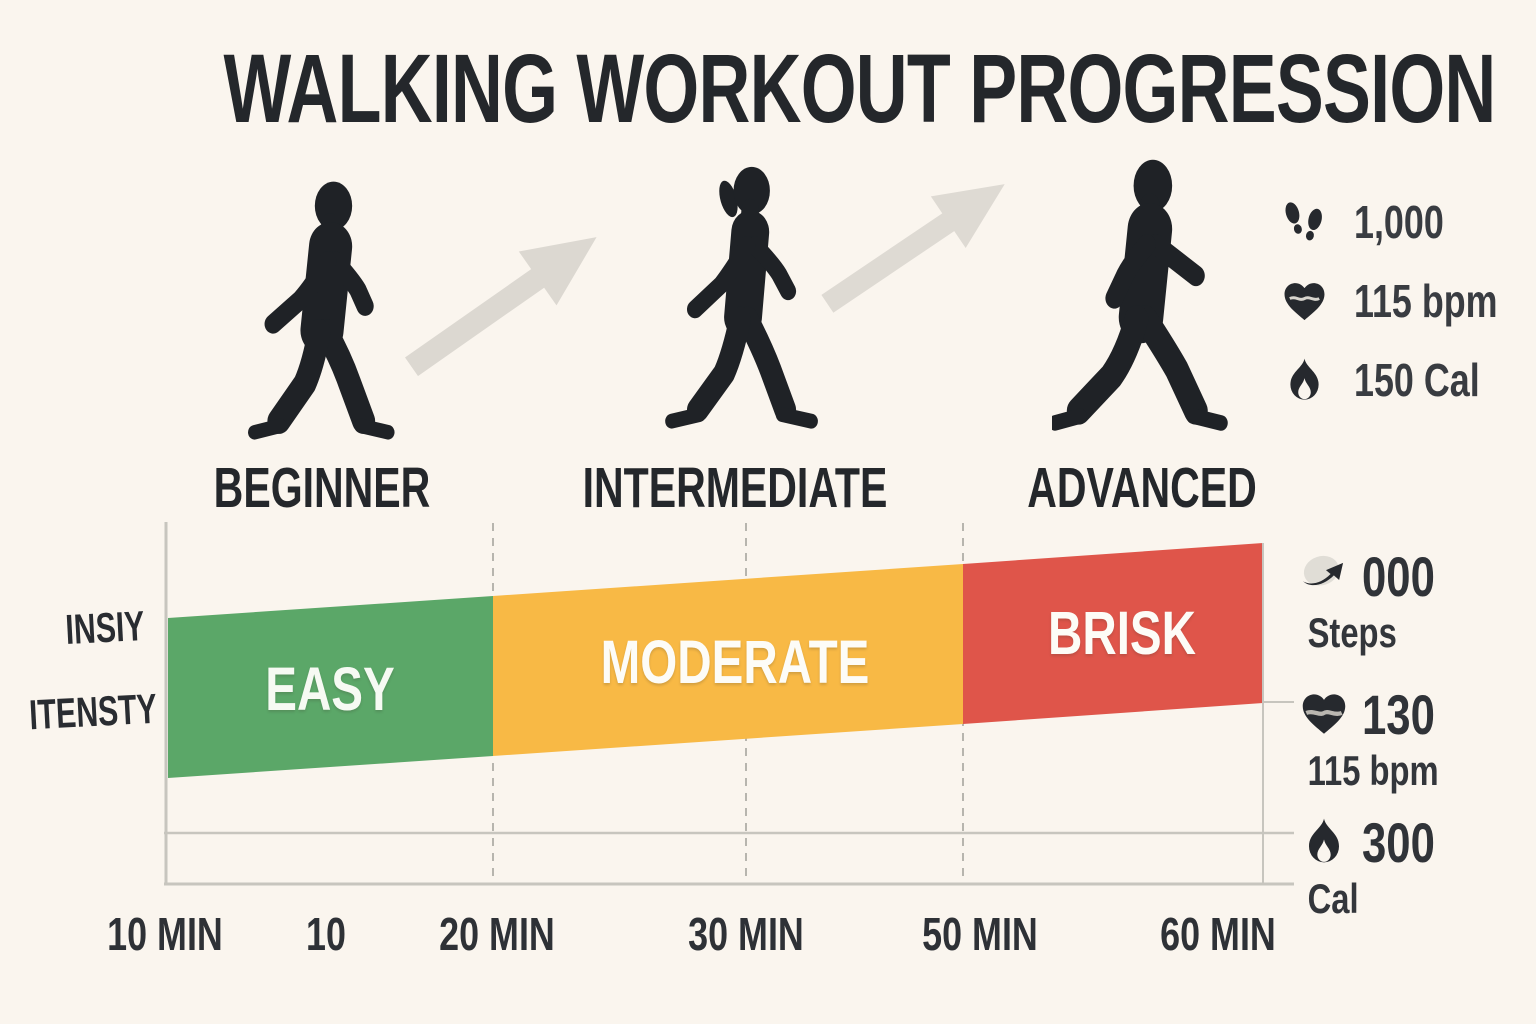 Image resolution: width=1536 pixels, height=1024 pixels. Describe the element at coordinates (105, 627) in the screenshot. I see `intensity-axis-label-1: INSIY` at that location.